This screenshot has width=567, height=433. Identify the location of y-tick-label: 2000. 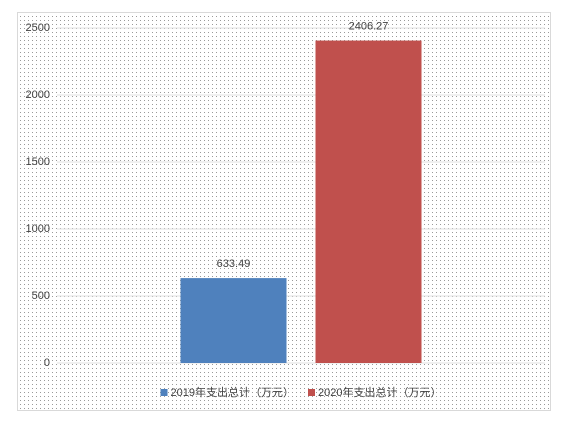
(38, 95).